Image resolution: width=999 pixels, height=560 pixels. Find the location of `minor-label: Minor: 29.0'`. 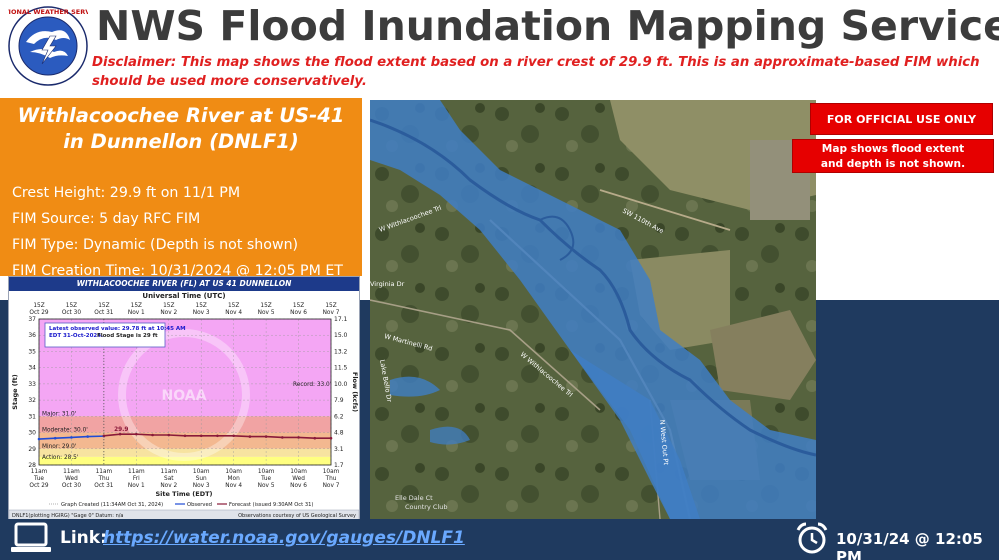

minor-label: Minor: 29.0' is located at coordinates (59, 447).